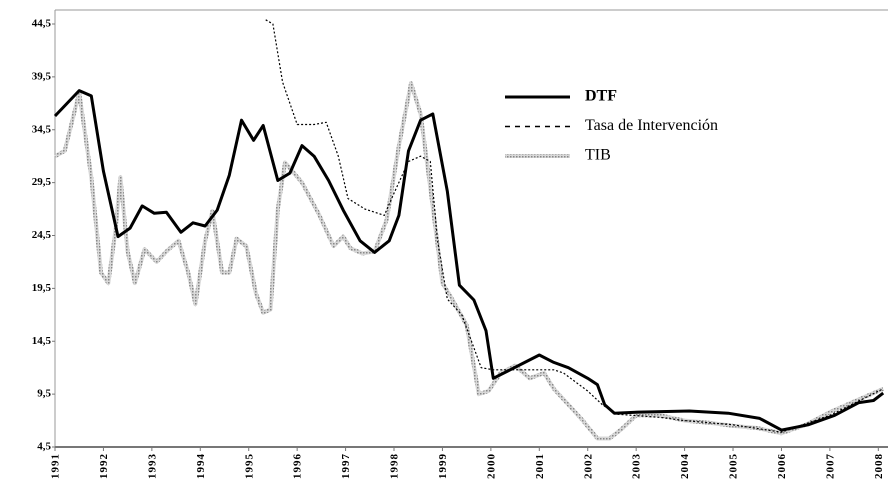  What do you see at coordinates (42, 76) in the screenshot?
I see `y-tick-label: 39,5` at bounding box center [42, 76].